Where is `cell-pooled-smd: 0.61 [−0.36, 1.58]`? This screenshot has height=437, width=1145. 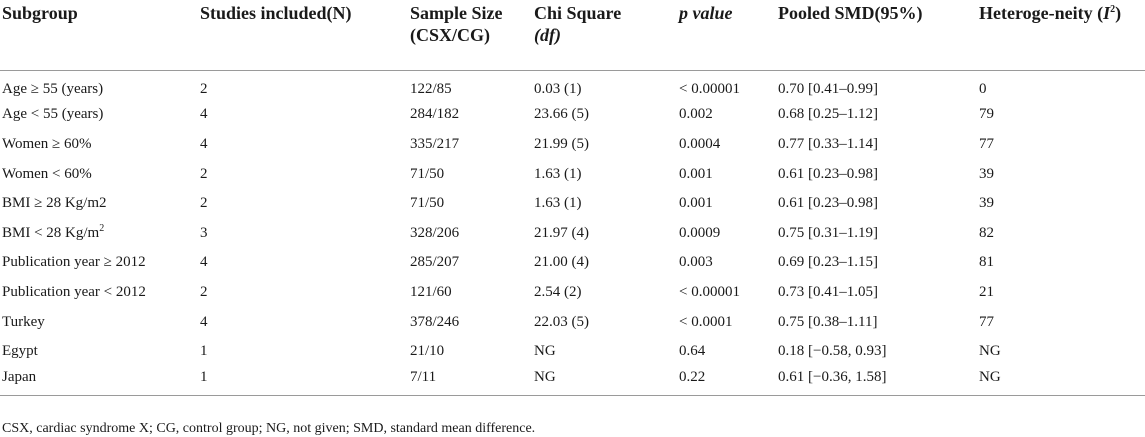 cell-pooled-smd: 0.61 [−0.36, 1.58] is located at coordinates (876, 381).